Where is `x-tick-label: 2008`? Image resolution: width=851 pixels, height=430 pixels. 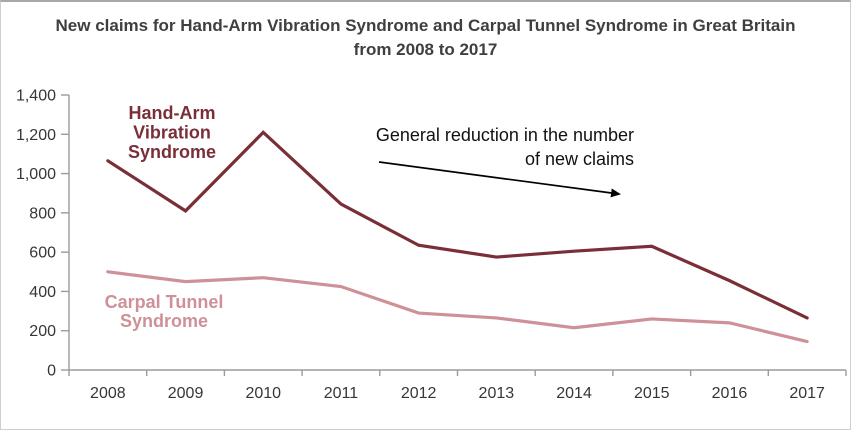
x-tick-label: 2008 is located at coordinates (108, 393).